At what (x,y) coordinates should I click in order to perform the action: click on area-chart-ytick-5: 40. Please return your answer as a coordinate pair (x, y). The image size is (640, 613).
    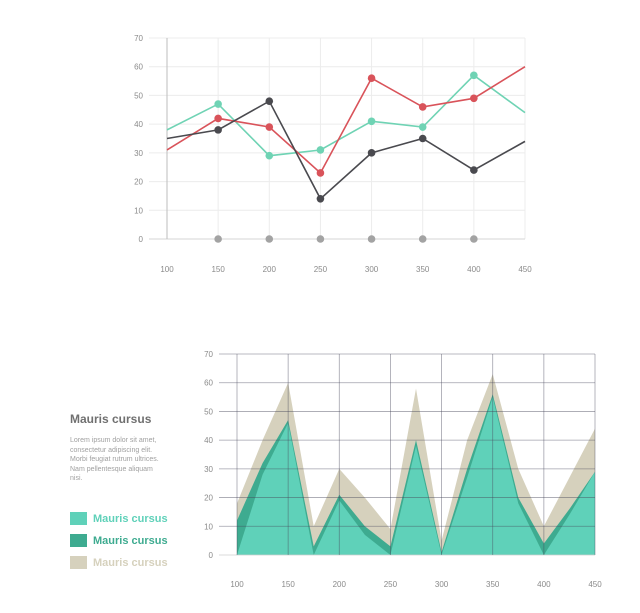
    Looking at the image, I should click on (208, 440).